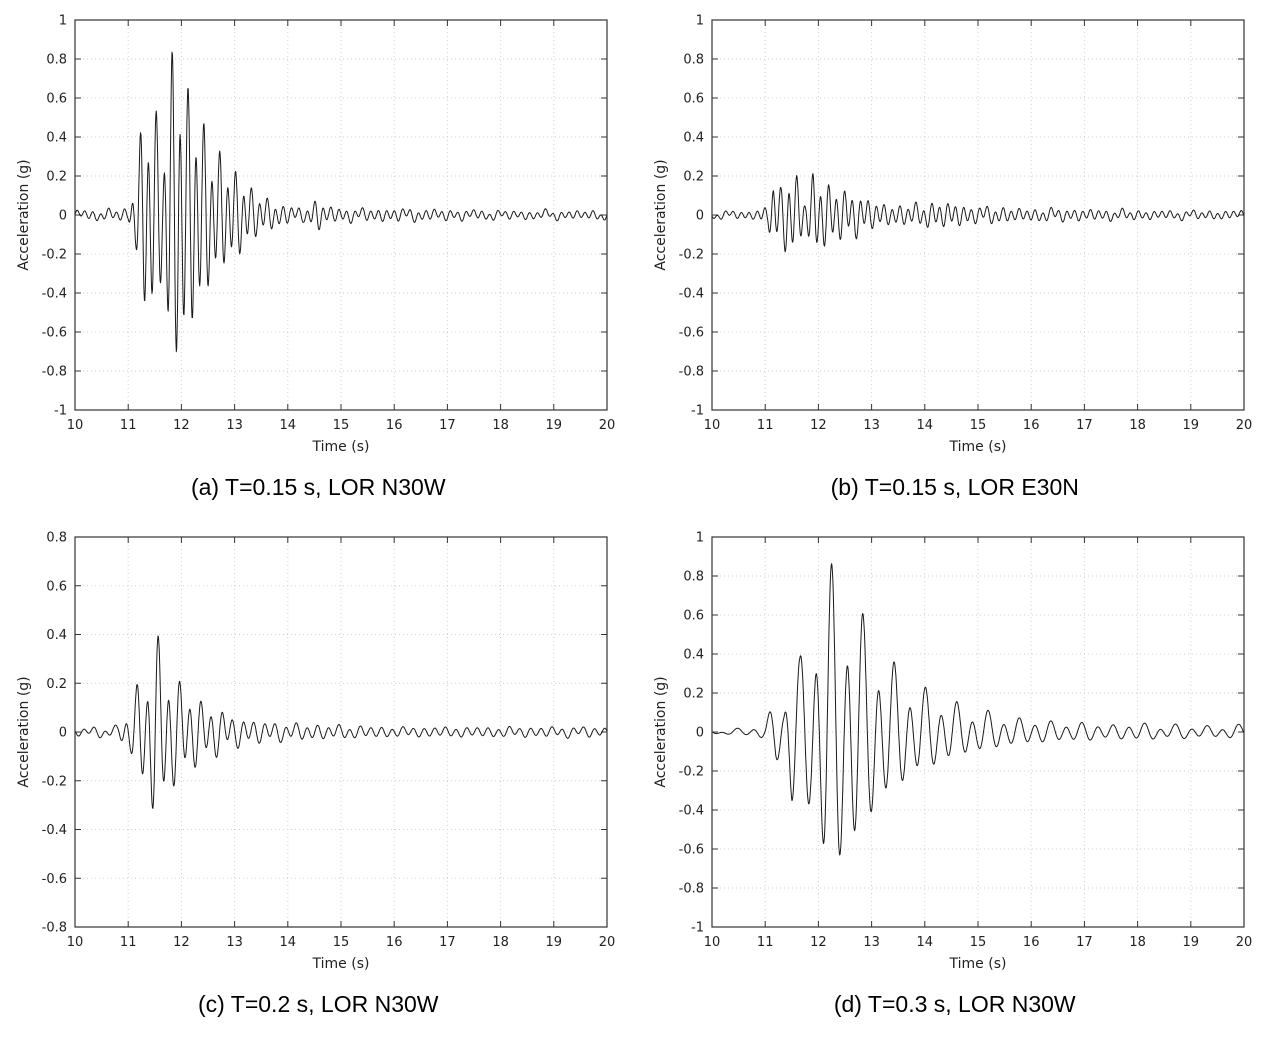 This screenshot has height=1051, width=1273. Describe the element at coordinates (318, 1004) in the screenshot. I see `caption-c: (c) T=0.2 s, LOR N30W` at that location.